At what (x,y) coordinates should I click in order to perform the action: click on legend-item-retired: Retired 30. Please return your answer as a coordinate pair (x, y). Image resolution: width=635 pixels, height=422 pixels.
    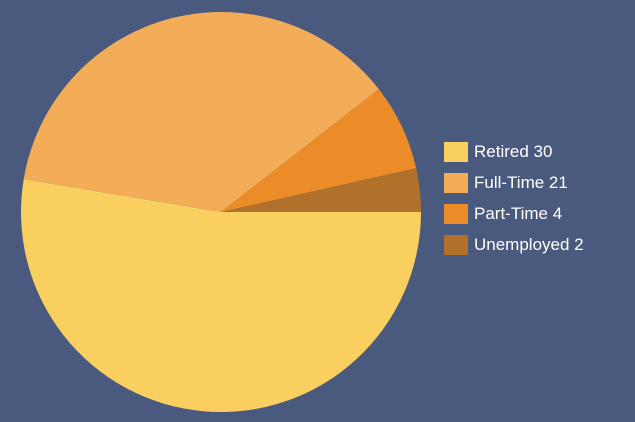
    Looking at the image, I should click on (514, 152).